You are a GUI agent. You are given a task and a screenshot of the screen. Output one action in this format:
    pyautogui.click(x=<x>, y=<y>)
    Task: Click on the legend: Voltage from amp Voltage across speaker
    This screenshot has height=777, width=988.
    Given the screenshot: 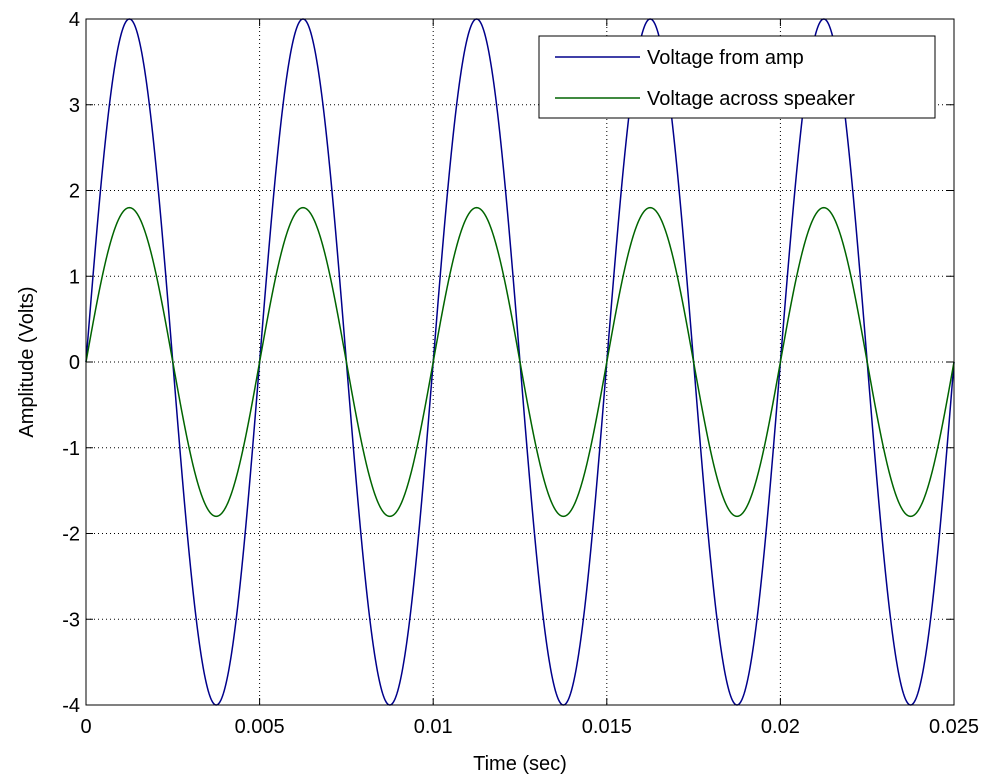 What is the action you would take?
    pyautogui.click(x=737, y=77)
    